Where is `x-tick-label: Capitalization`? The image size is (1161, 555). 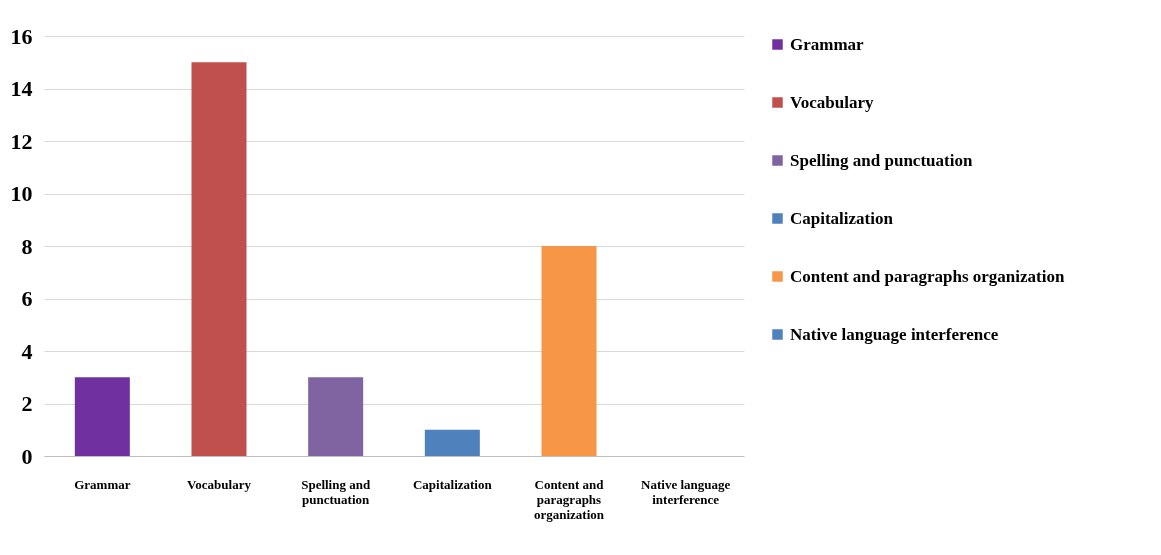
x-tick-label: Capitalization is located at coordinates (452, 484).